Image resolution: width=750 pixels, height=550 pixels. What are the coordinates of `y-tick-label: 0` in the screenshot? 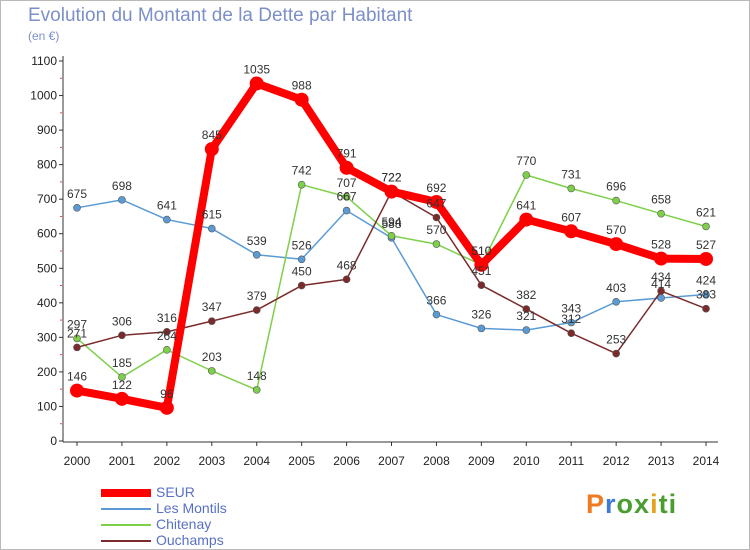 It's located at (53, 441).